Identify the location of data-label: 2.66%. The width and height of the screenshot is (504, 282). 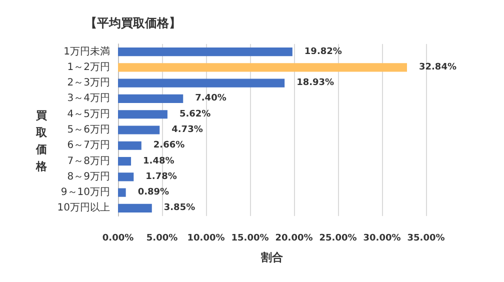
(169, 145).